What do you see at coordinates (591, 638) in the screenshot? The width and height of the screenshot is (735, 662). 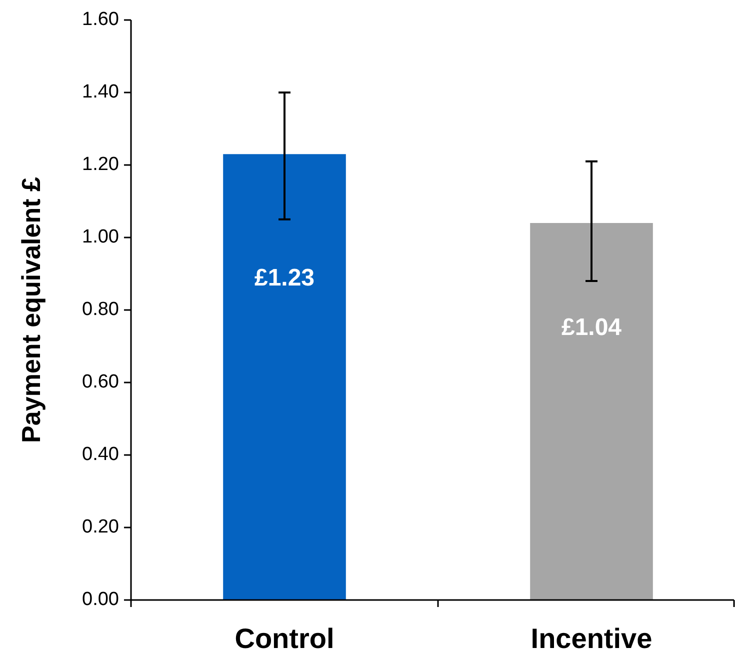 I see `x-tick-label: Incentive` at bounding box center [591, 638].